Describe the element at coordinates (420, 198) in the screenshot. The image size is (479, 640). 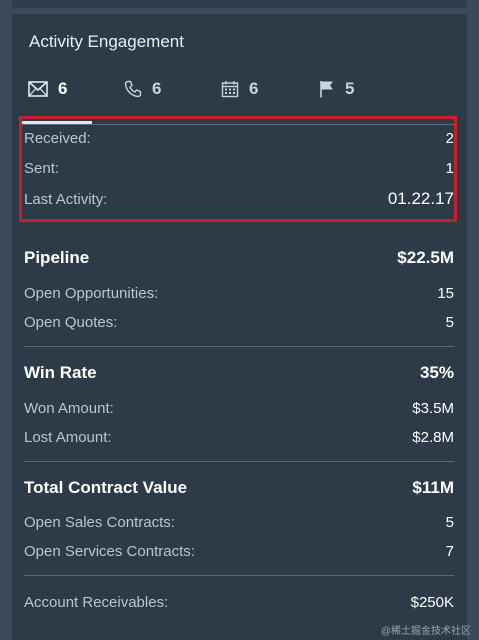
I see `last-activity-value: 01.22.17` at that location.